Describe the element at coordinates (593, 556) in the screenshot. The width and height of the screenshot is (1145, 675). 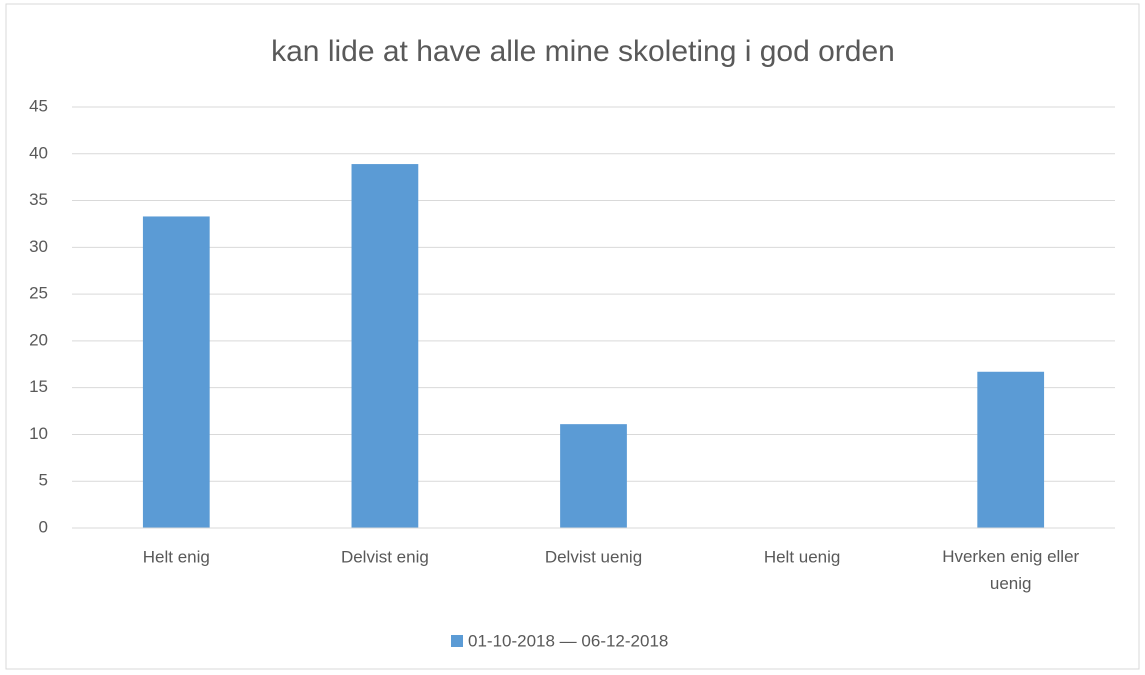
I see `x-tick-label: Delvist uenig` at that location.